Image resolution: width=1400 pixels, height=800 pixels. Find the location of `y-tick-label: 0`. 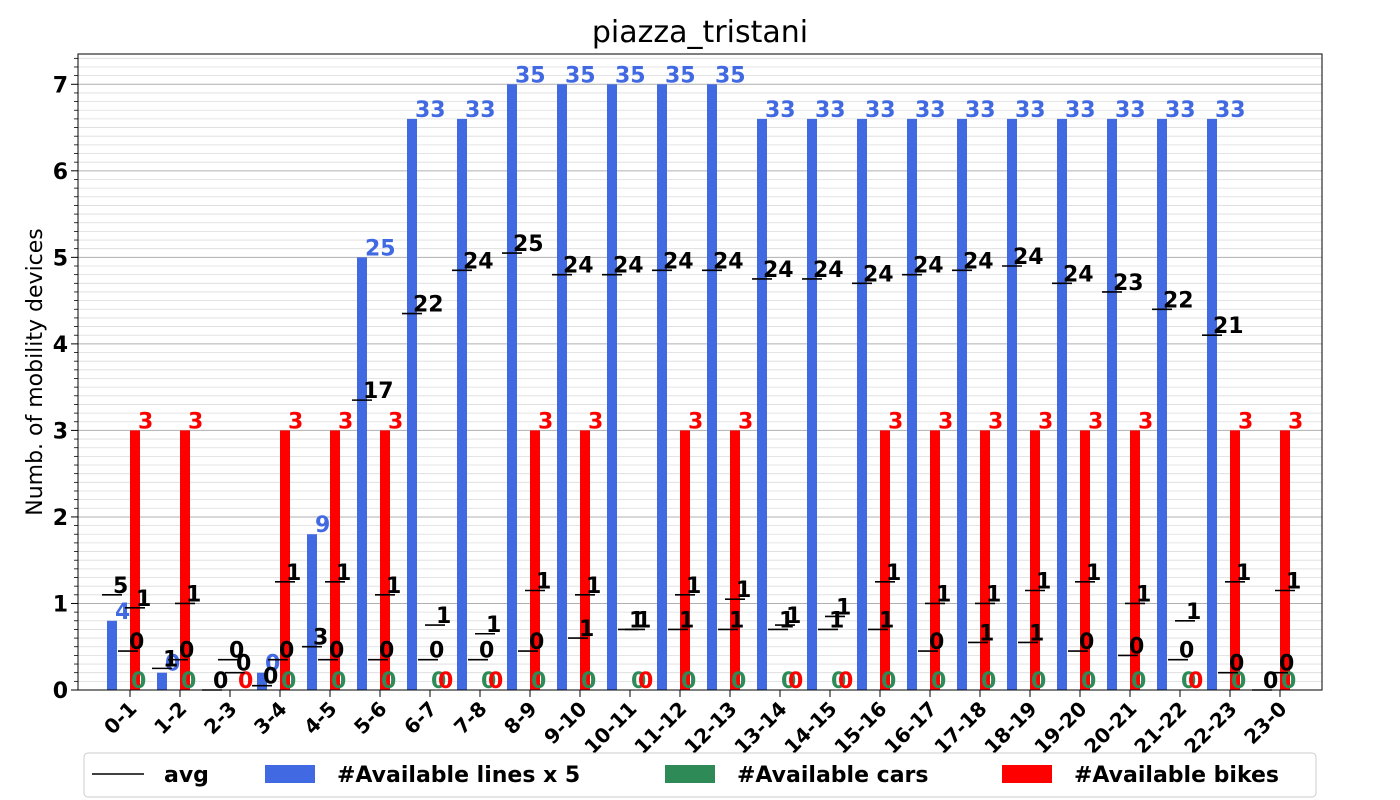

y-tick-label: 0 is located at coordinates (60, 691).